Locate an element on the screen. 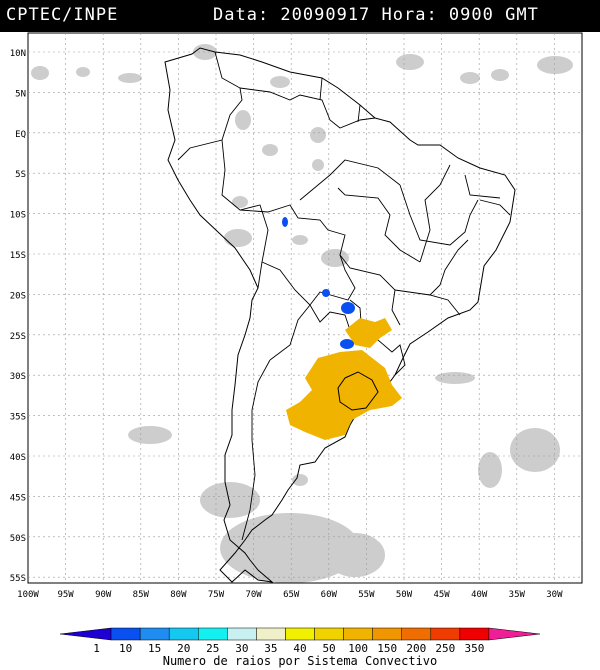 This screenshot has width=600, height=670. lon-label: 70W is located at coordinates (253, 595).